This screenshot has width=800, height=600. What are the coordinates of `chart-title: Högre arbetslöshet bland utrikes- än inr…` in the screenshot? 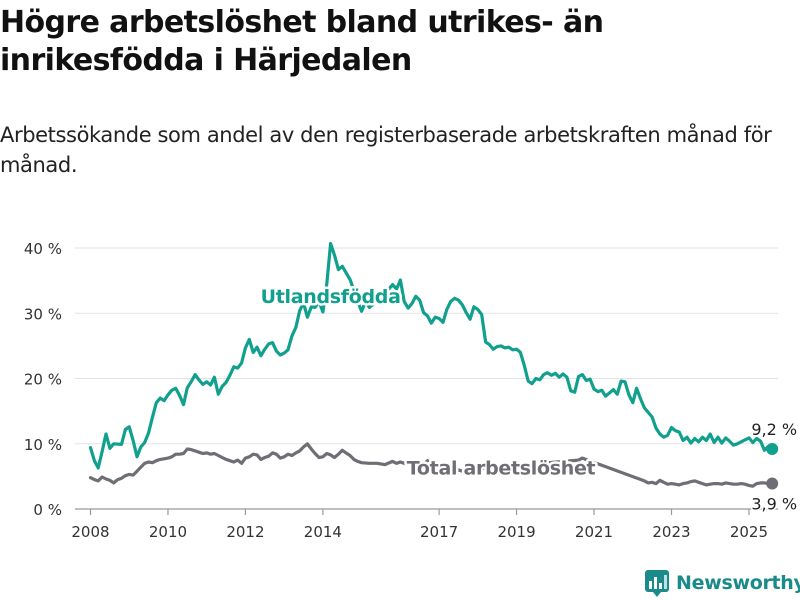 It's located at (302, 41).